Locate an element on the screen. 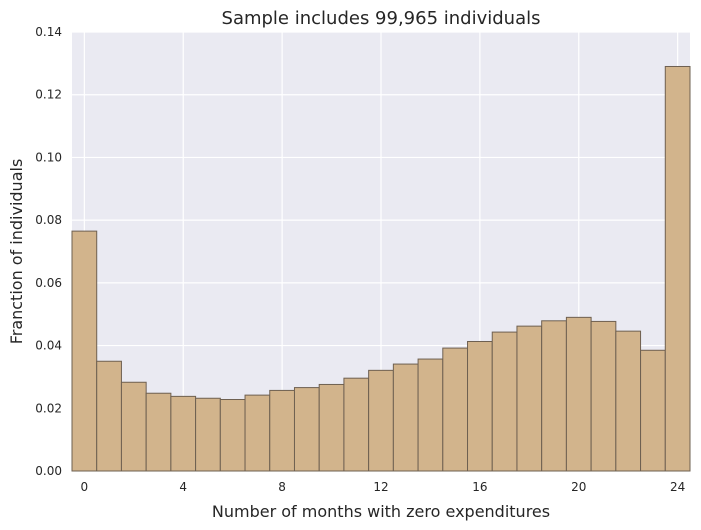 Image resolution: width=701 pixels, height=530 pixels. chart-title: Sample includes 99,965 individuals is located at coordinates (381, 18).